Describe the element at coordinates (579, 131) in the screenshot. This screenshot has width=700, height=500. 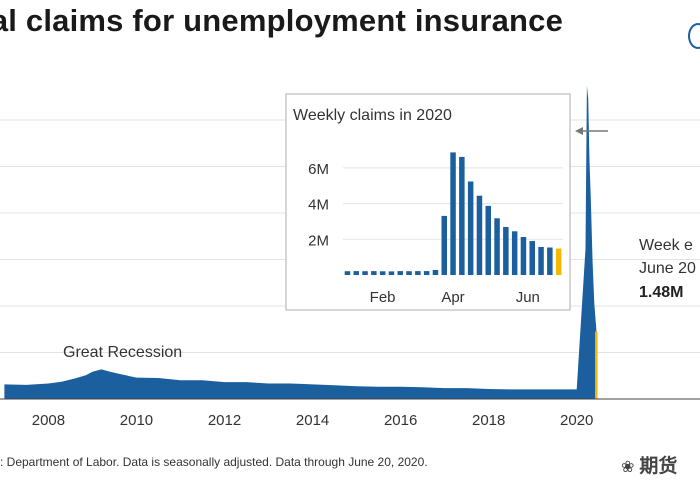
I see `arrow-head` at that location.